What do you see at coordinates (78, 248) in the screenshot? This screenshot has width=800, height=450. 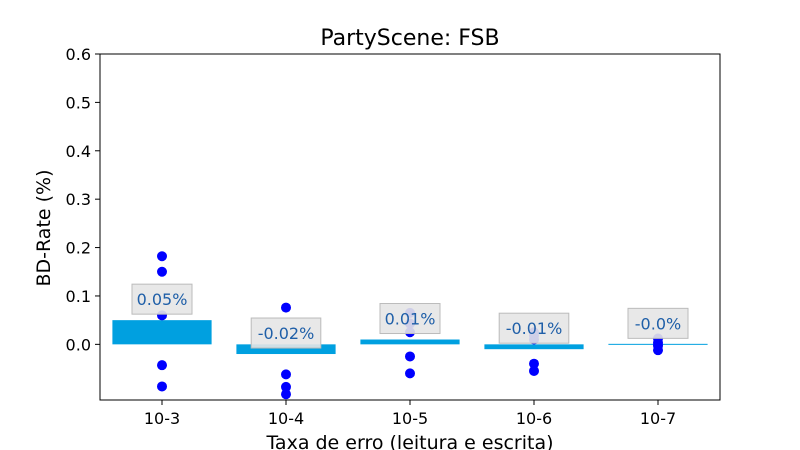 I see `y-tick-label: 0.2` at bounding box center [78, 248].